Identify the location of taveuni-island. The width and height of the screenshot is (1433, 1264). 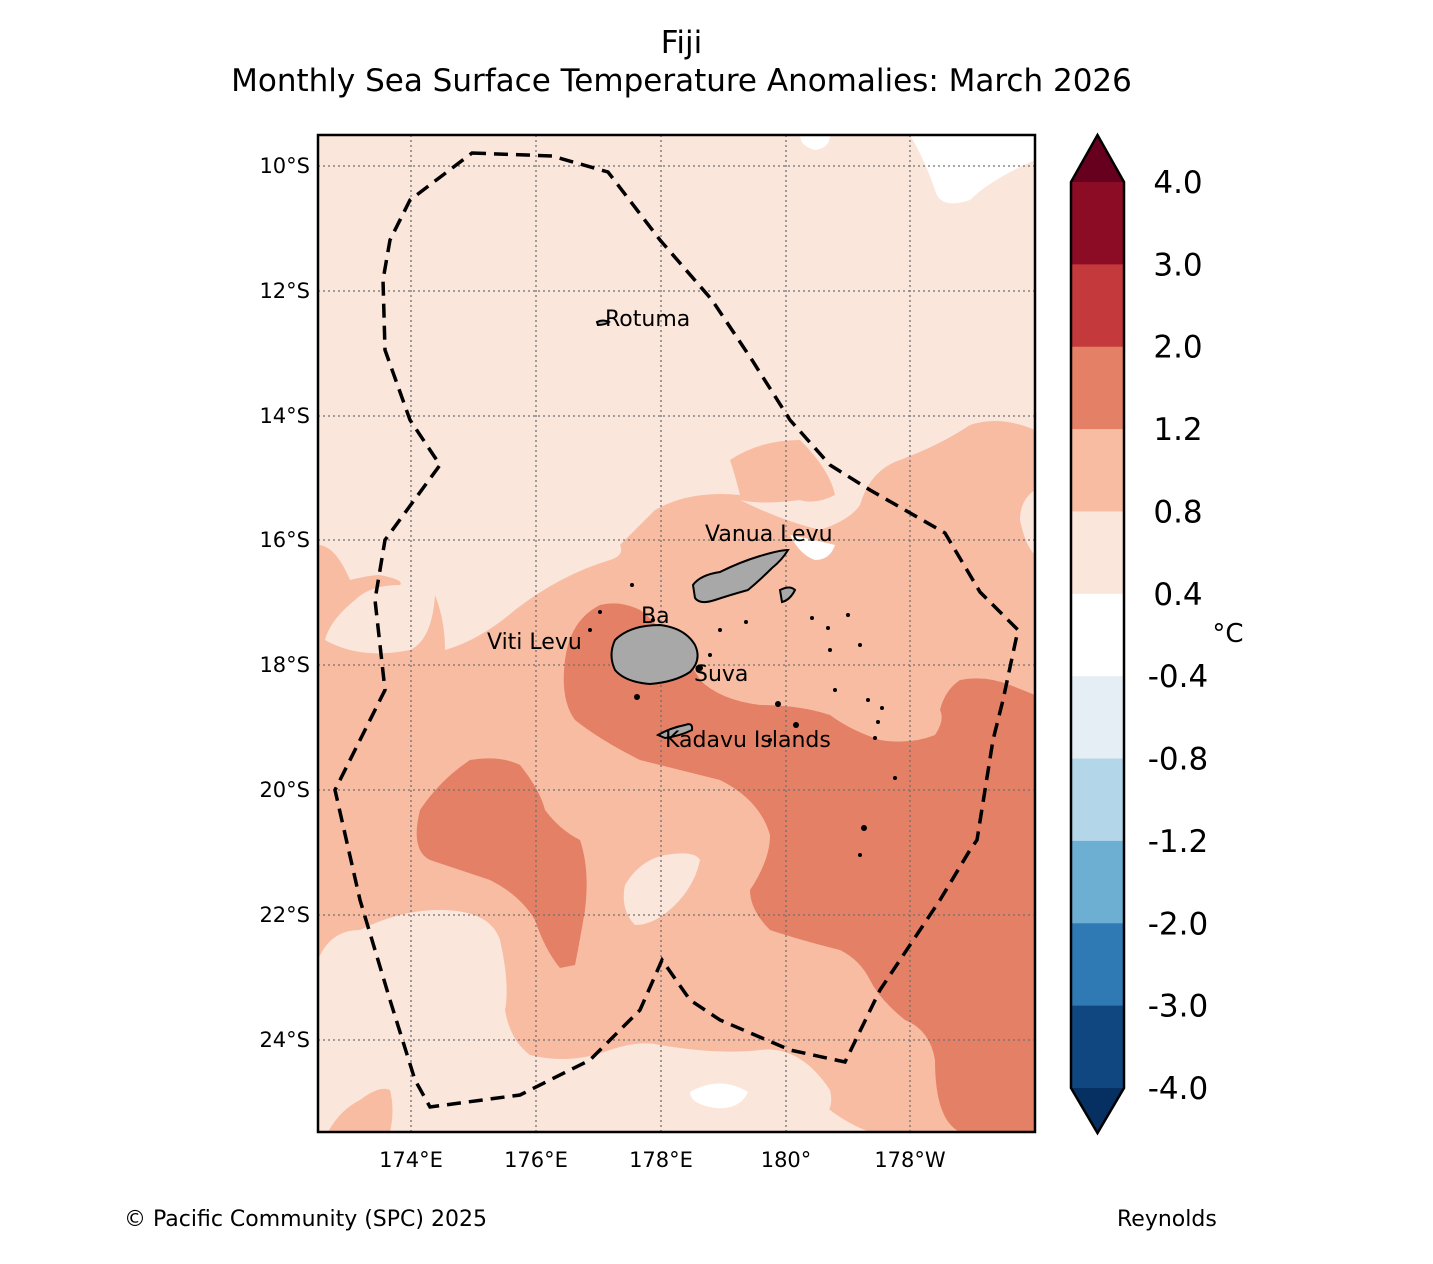
(787, 595).